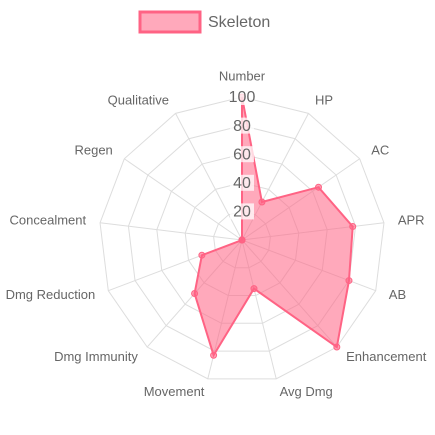  Describe the element at coordinates (380, 149) in the screenshot. I see `axis-label: AC` at that location.